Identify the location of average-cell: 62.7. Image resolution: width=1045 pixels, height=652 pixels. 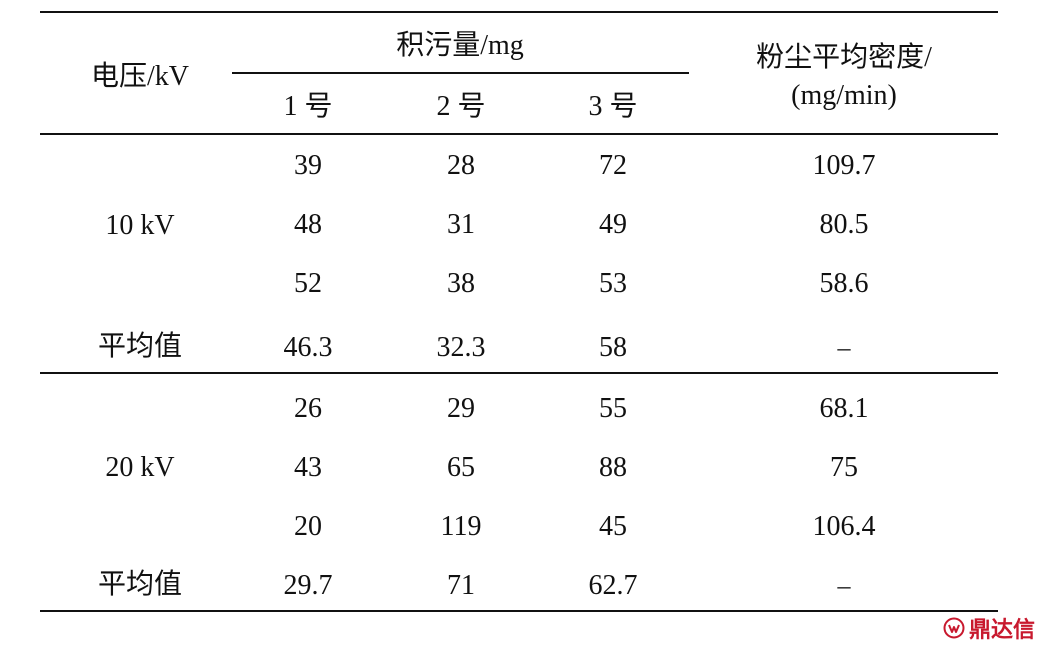
(613, 585).